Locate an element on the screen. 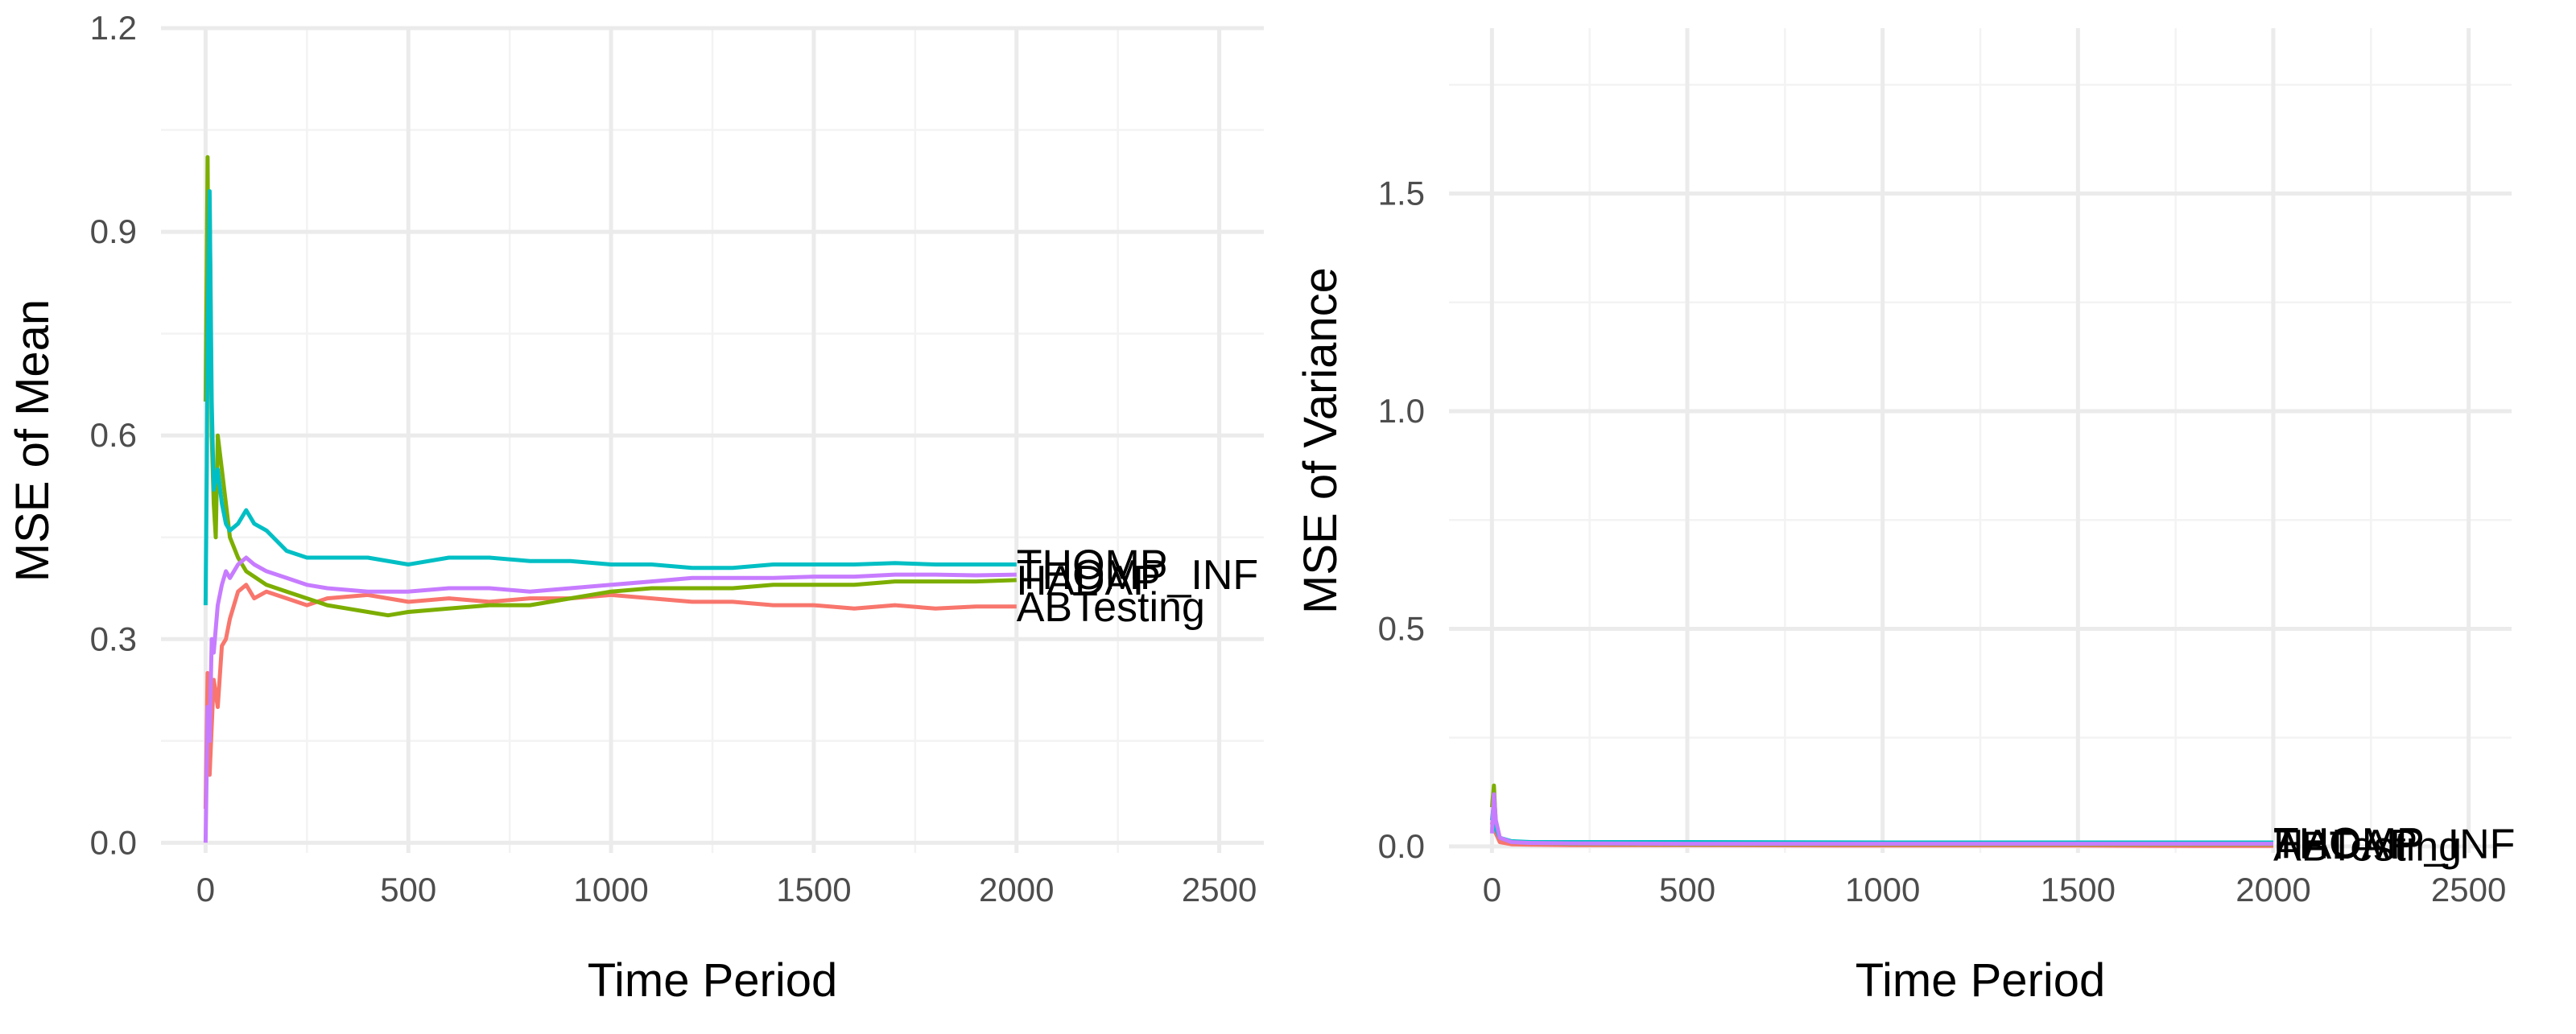  y-tick-label: 0.6 is located at coordinates (113, 435).